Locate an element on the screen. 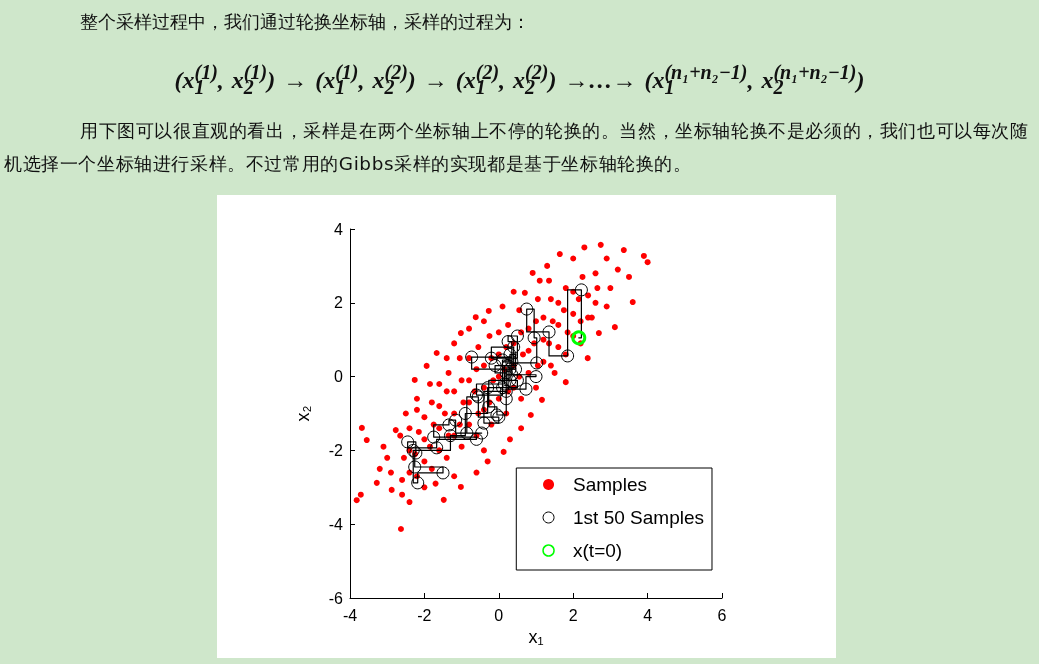 The height and width of the screenshot is (664, 1039). legend-label: Samples is located at coordinates (610, 484).